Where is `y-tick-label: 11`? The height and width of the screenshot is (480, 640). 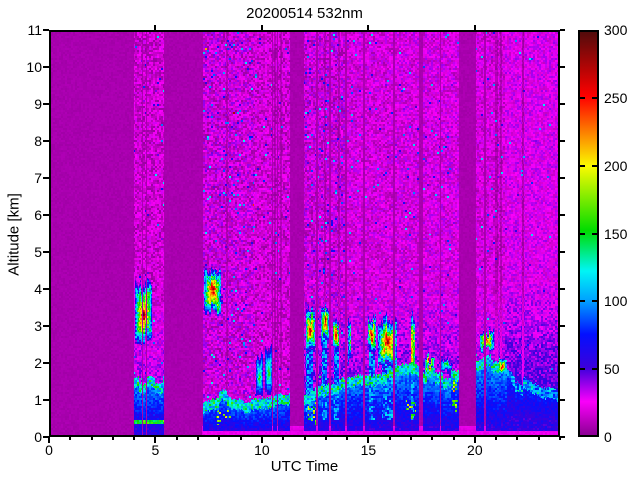
y-tick-label: 11 is located at coordinates (34, 30).